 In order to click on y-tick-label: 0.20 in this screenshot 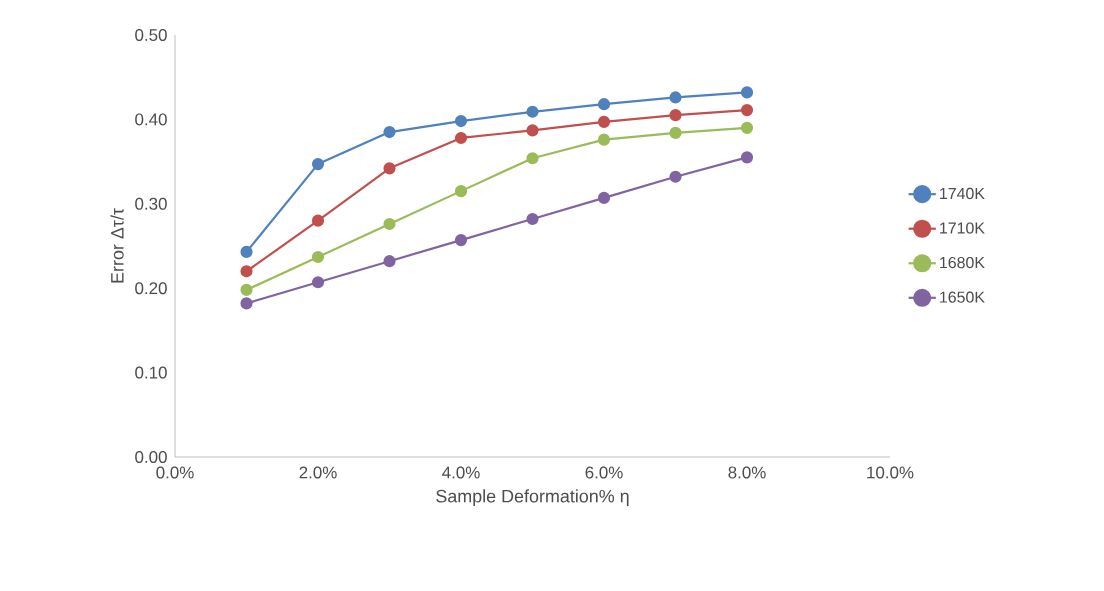, I will do `click(151, 288)`.